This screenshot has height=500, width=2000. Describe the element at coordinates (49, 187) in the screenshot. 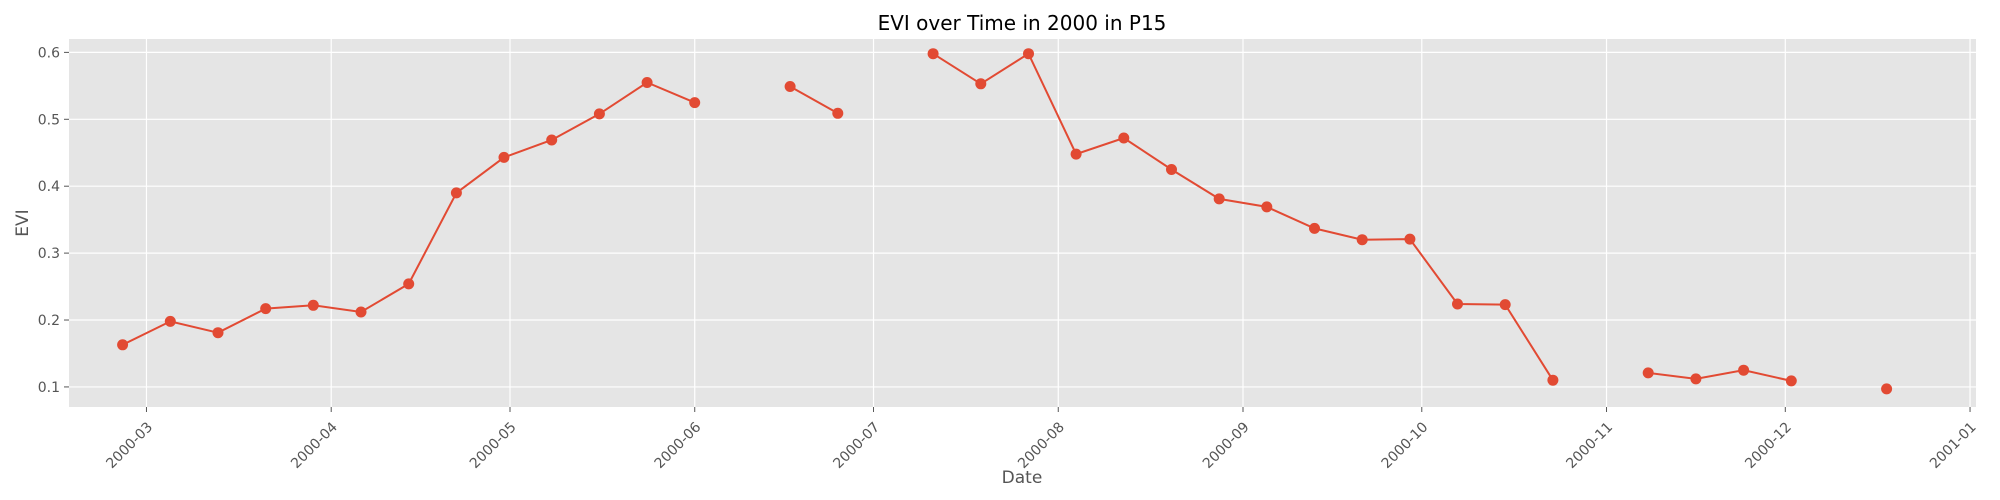

I see `y-tick-label: 0.4` at that location.